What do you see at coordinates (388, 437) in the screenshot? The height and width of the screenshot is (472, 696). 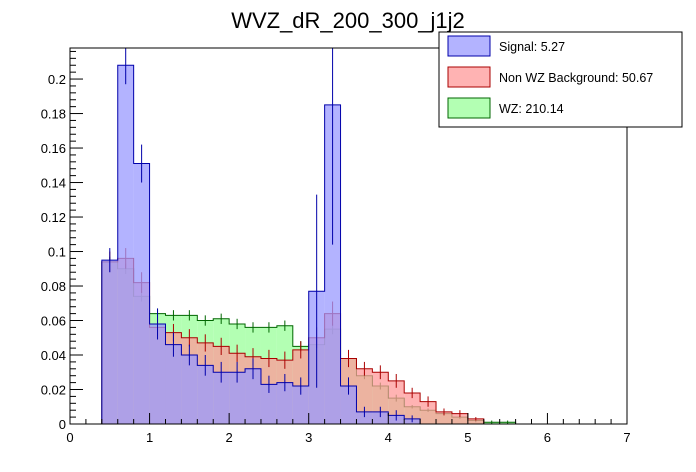 I see `x-tick-label: 4` at bounding box center [388, 437].